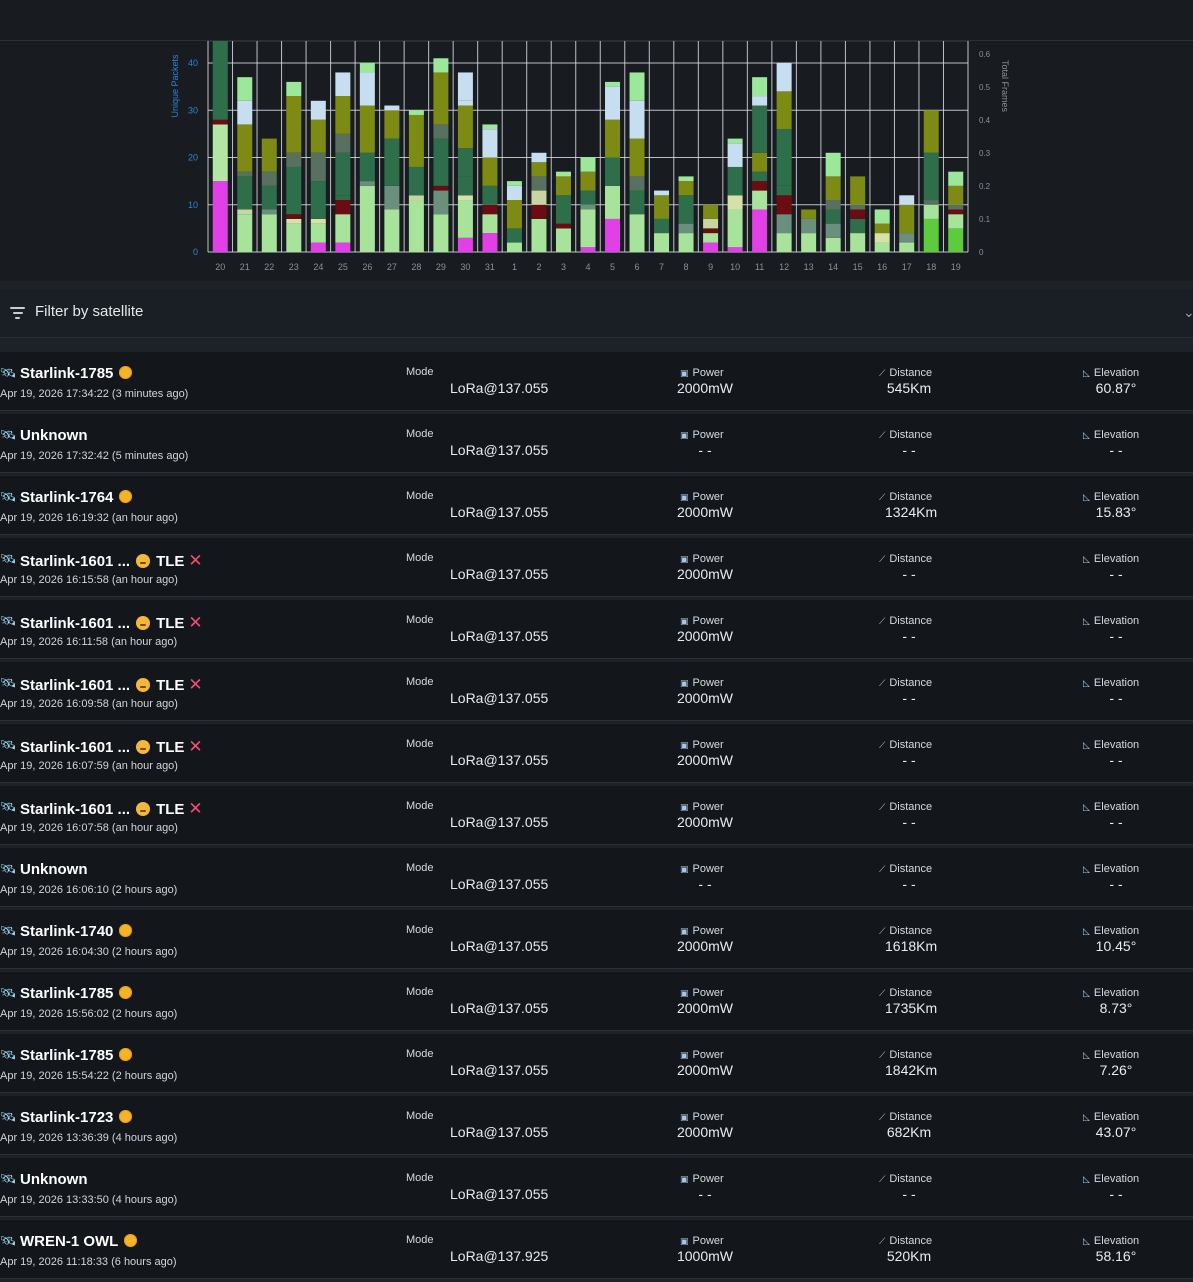  Describe the element at coordinates (17, 313) in the screenshot. I see `filter-icon` at that location.